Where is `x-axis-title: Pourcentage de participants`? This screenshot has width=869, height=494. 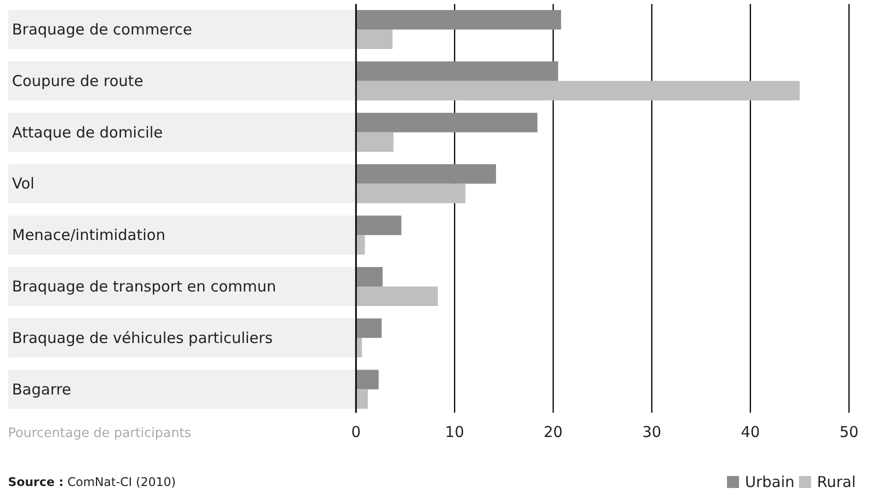
x-axis-title: Pourcentage de participants is located at coordinates (100, 433).